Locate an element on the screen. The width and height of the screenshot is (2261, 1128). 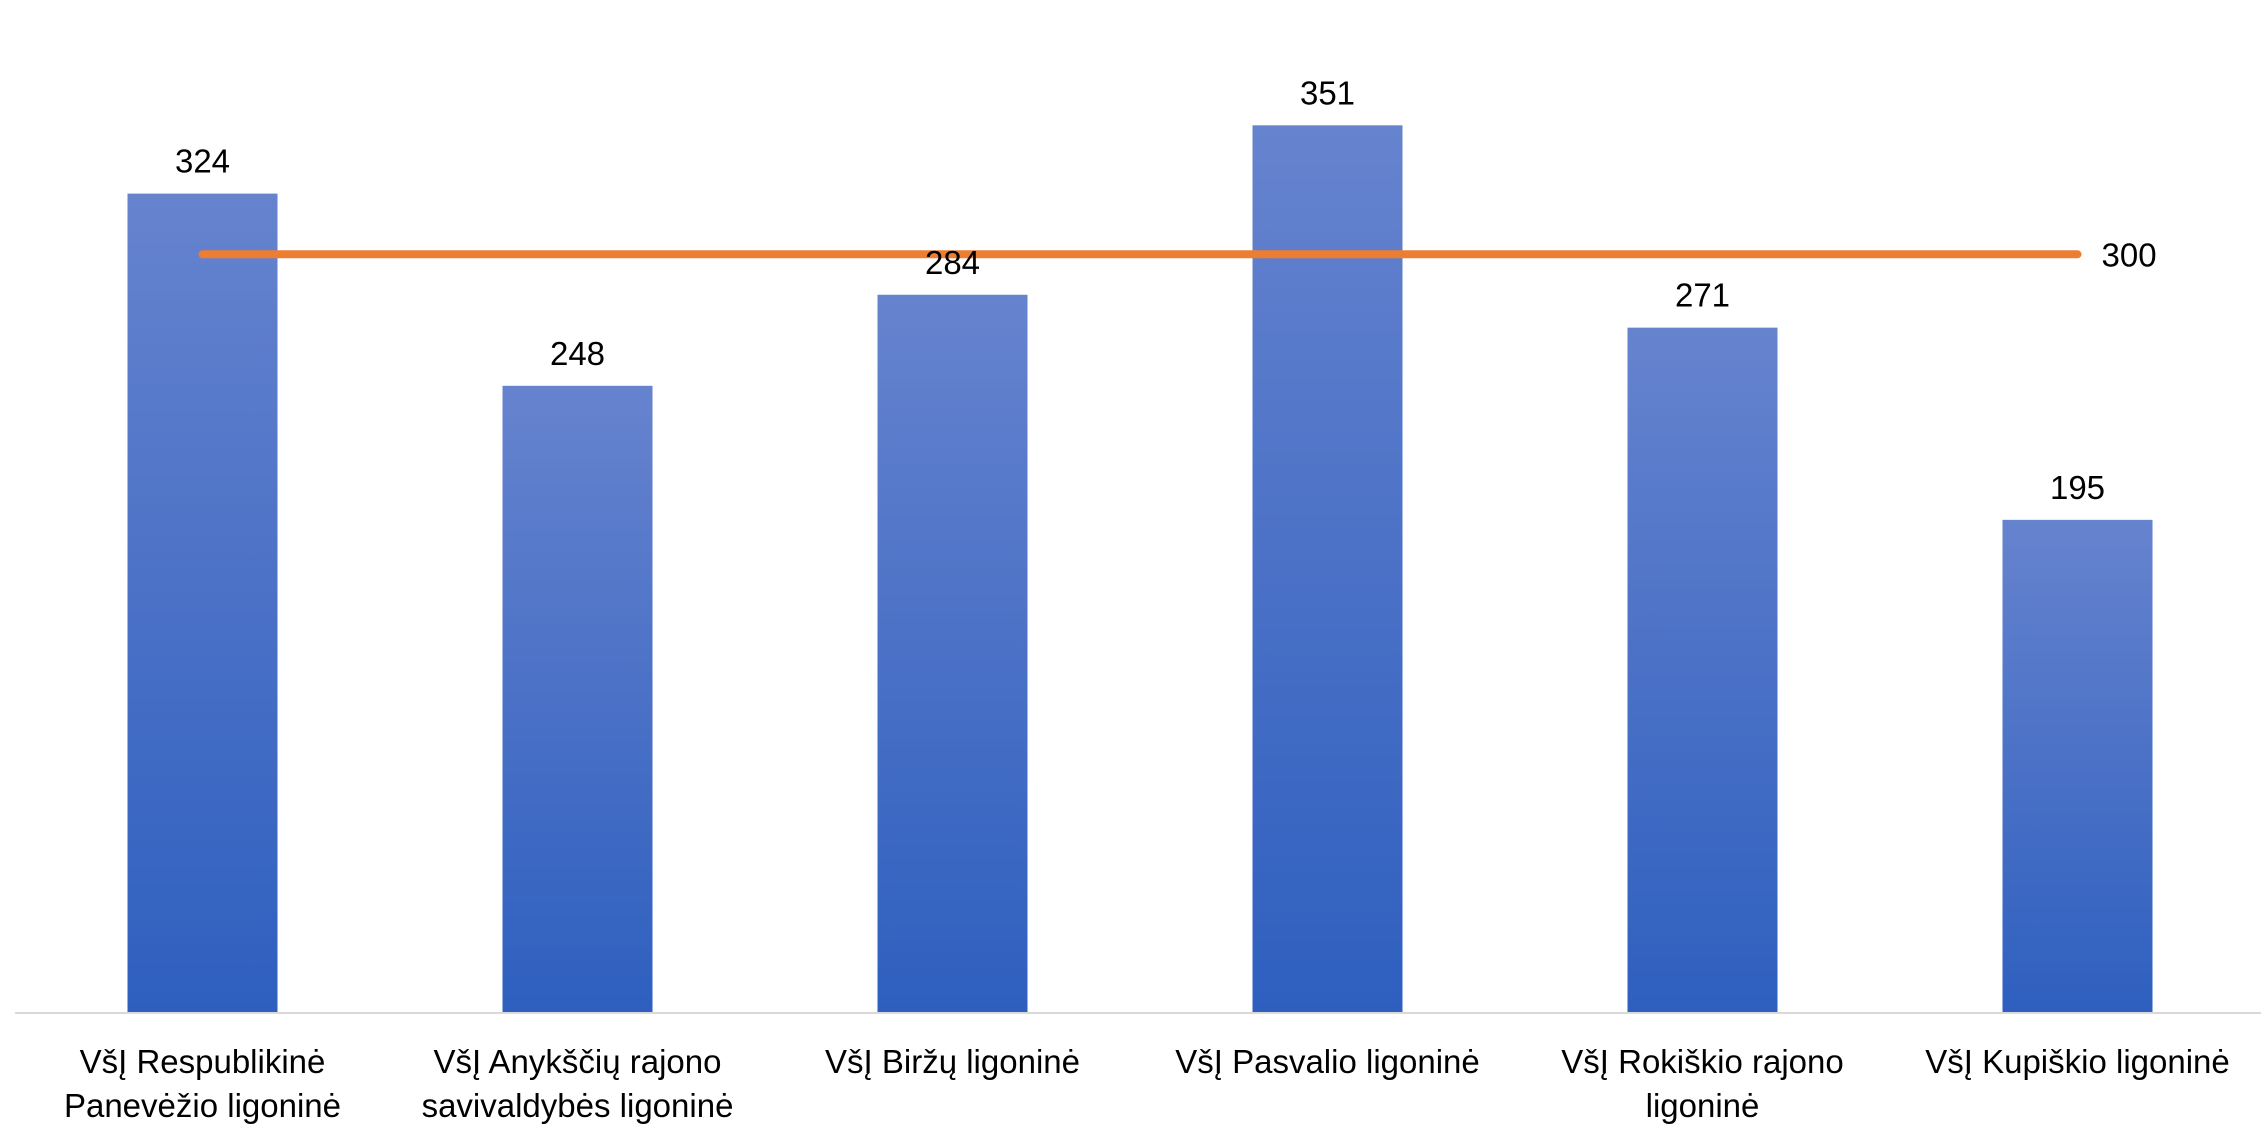
data-label-2: 248 is located at coordinates (577, 353).